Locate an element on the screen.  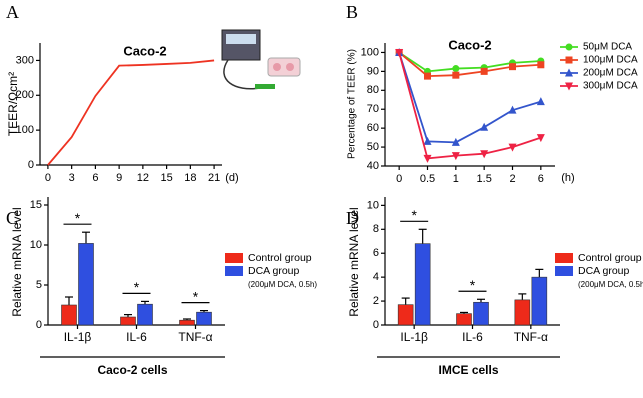
x-tick-label: 21 is located at coordinates (214, 178).